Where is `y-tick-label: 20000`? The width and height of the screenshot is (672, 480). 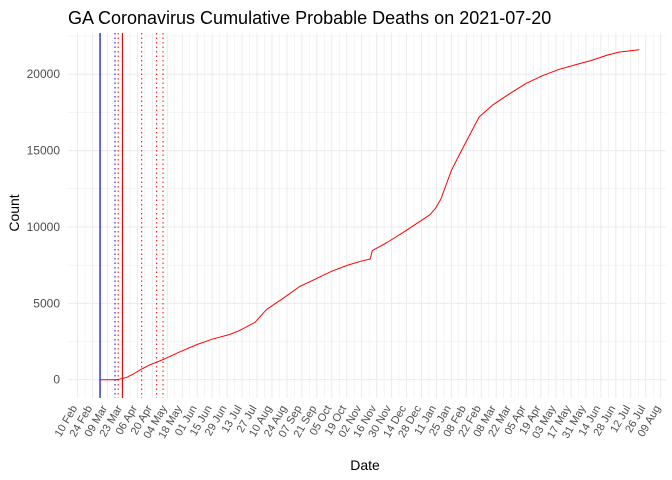
y-tick-label: 20000 is located at coordinates (44, 74).